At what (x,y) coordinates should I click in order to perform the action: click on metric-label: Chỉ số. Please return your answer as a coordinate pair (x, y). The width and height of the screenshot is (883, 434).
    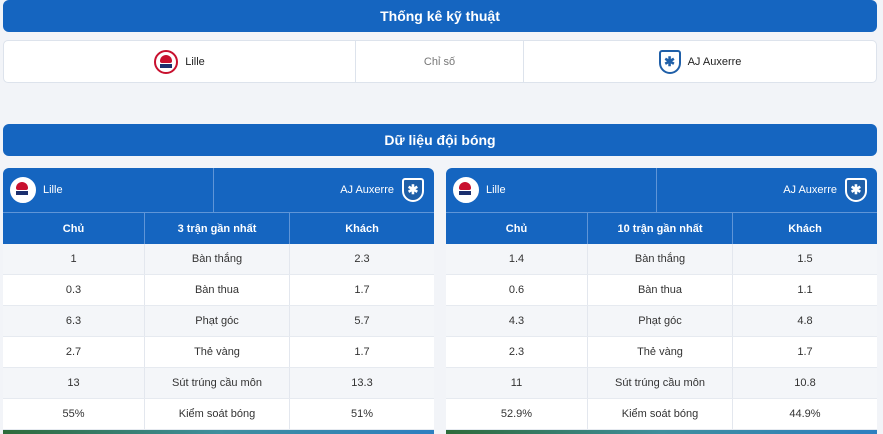
    Looking at the image, I should click on (439, 61).